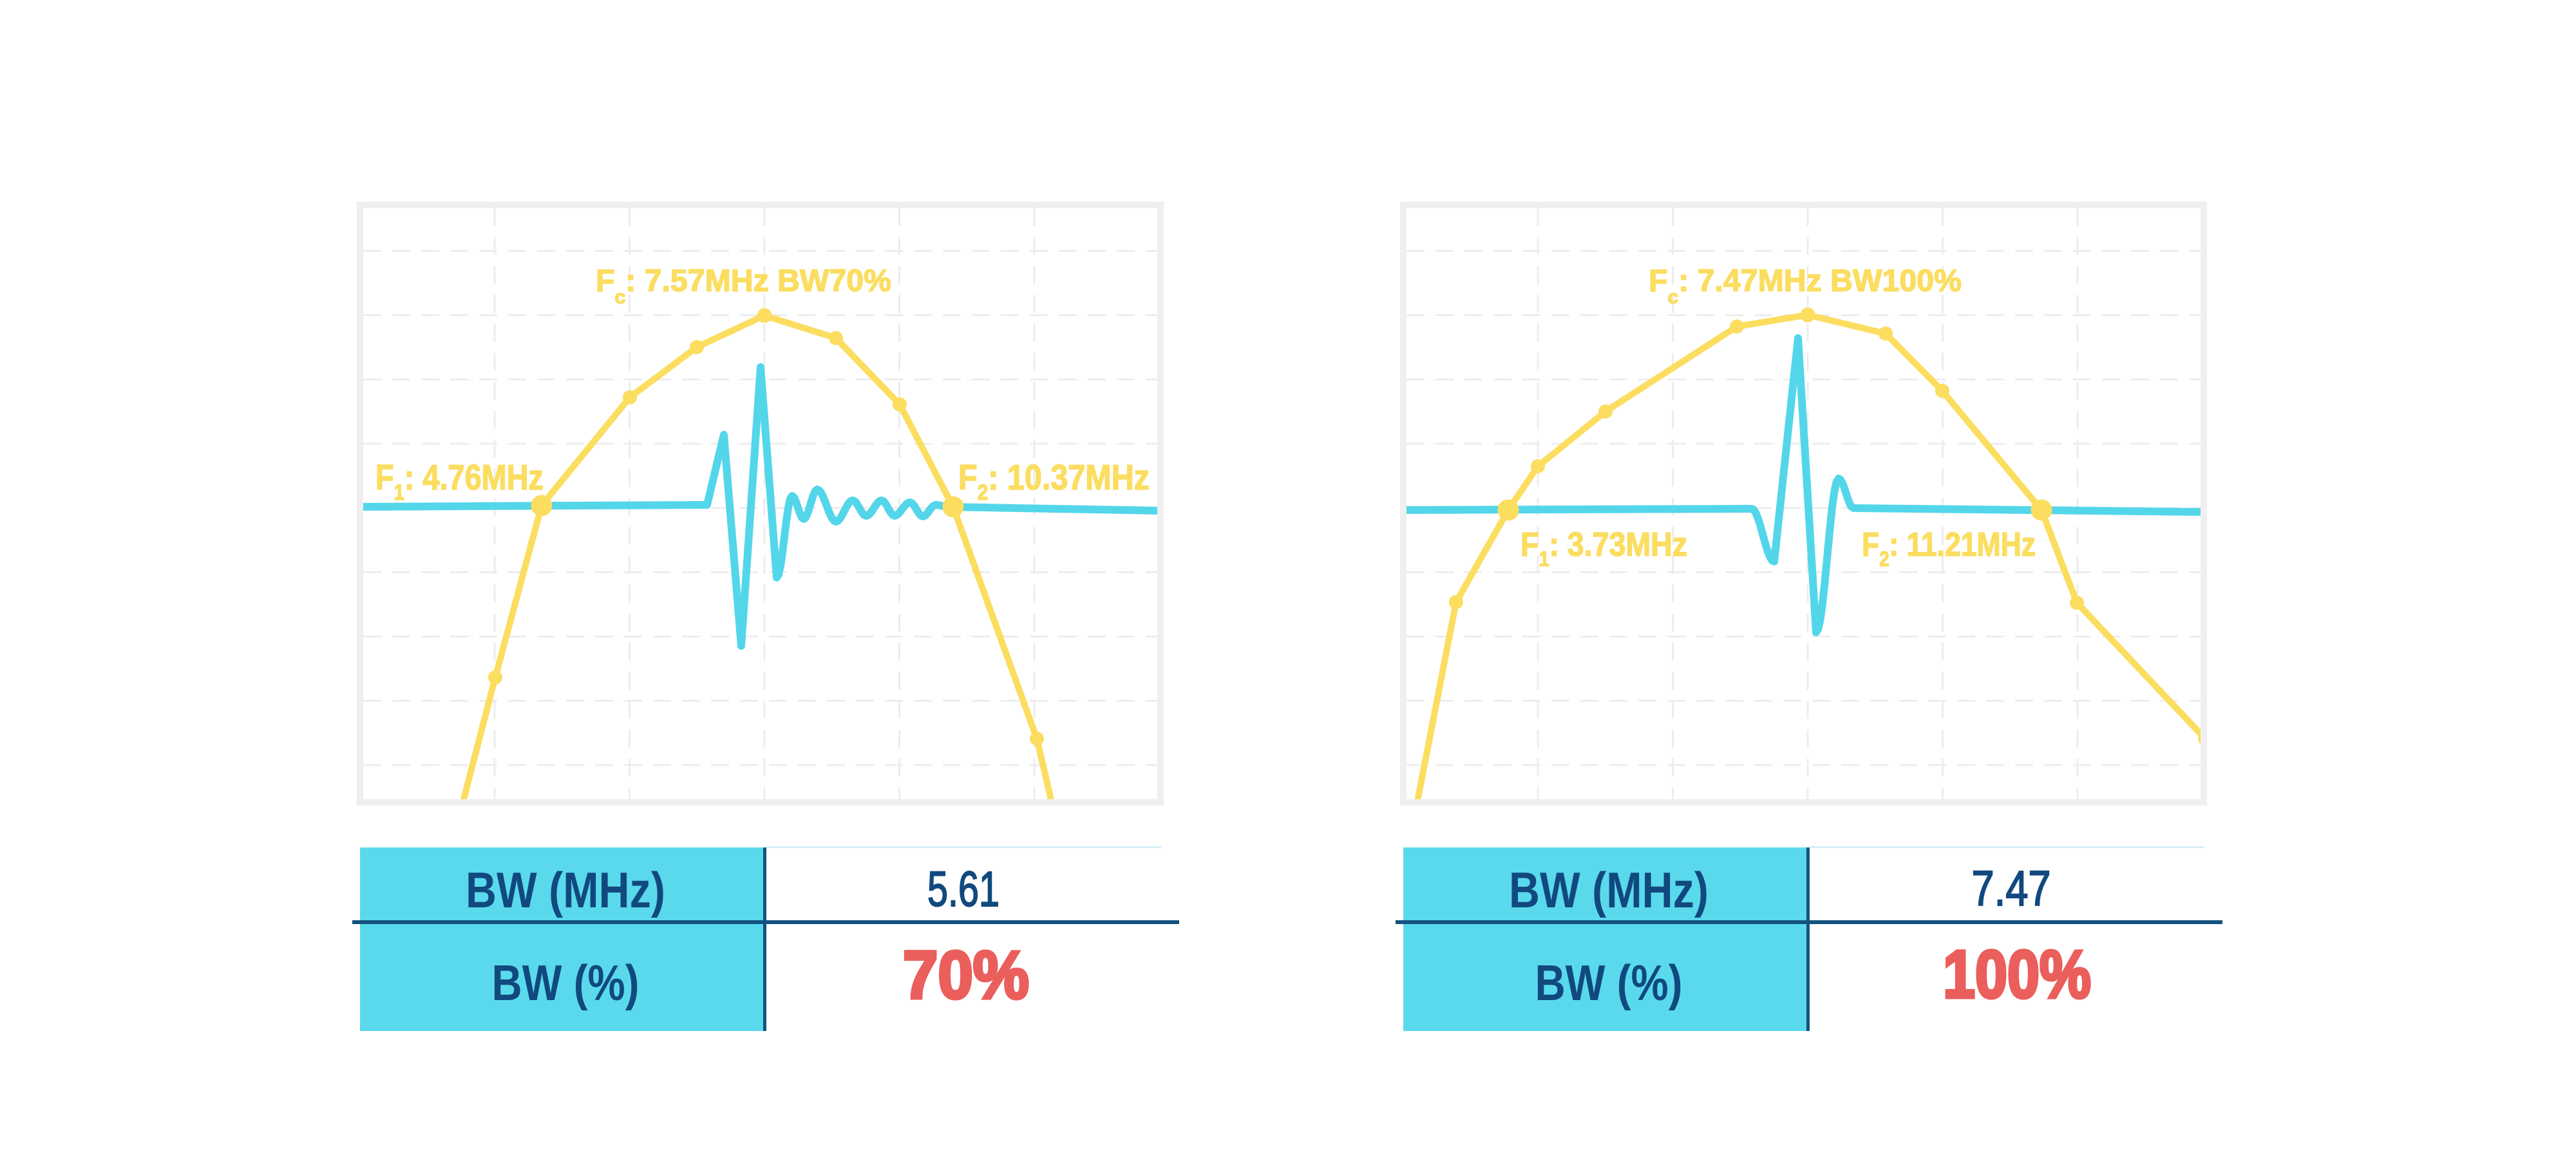  I want to click on svg-text: F1: 3.73MHz, so click(1603, 548).